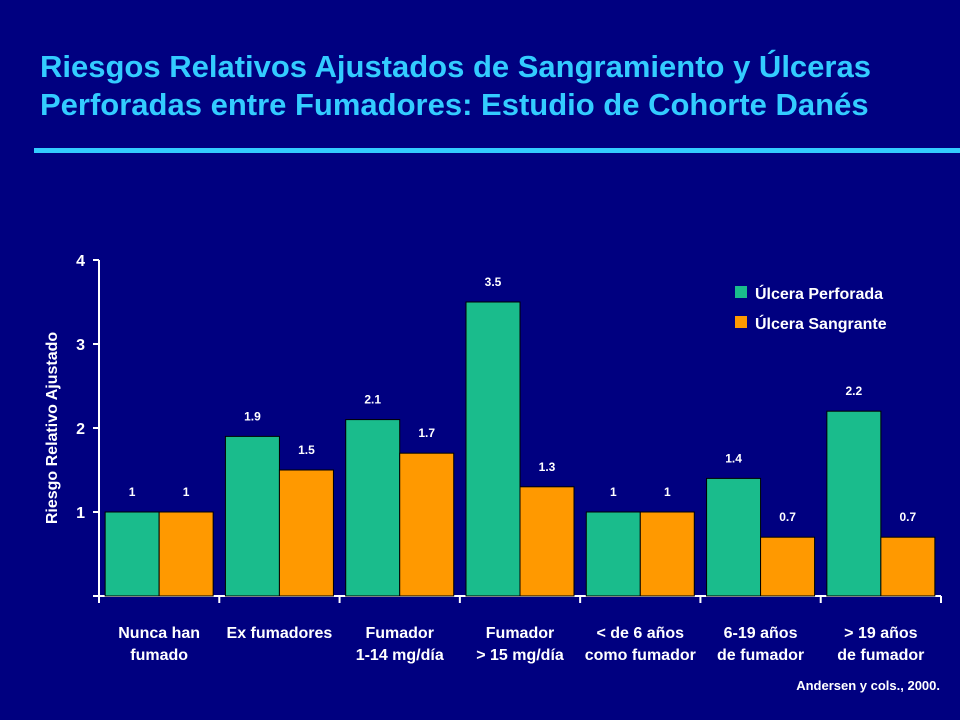 Image resolution: width=960 pixels, height=720 pixels. I want to click on data-label: 3.5, so click(493, 282).